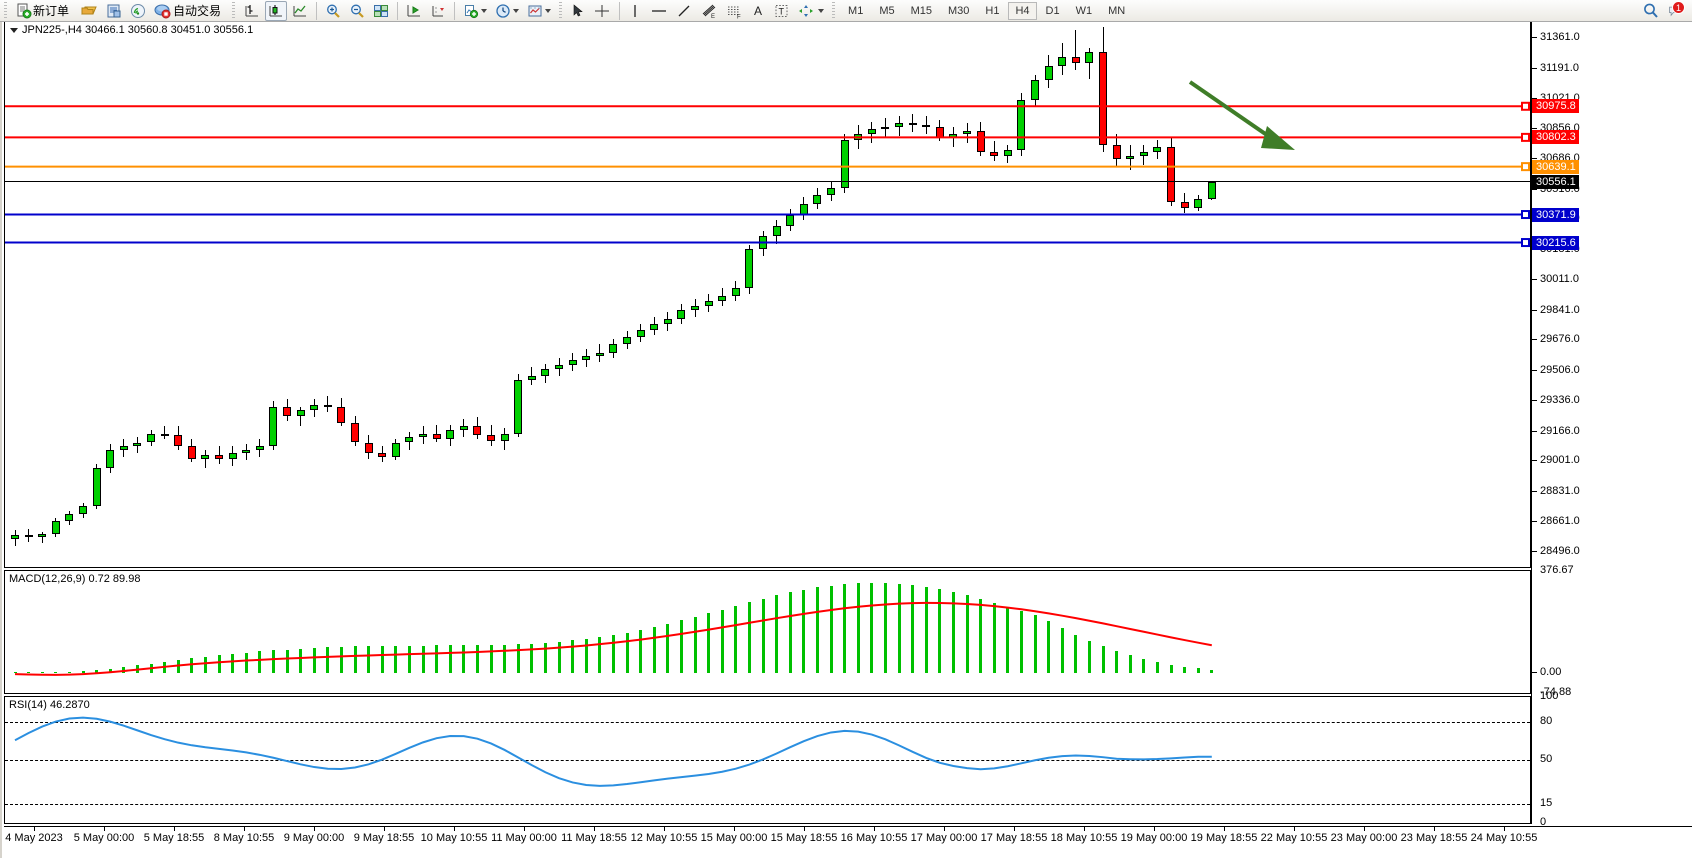  Describe the element at coordinates (759, 11) in the screenshot. I see `text-label-button: A` at that location.